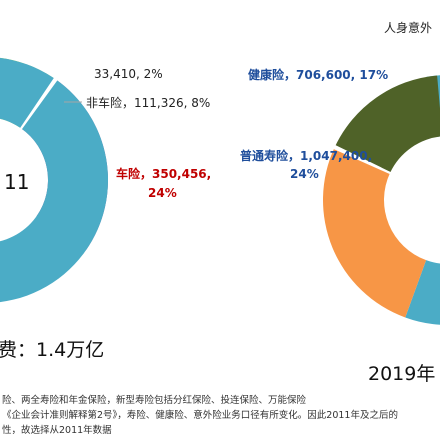 The image size is (440, 440). I want to click on left-slice-label-non-auto: 非车险，111,326, 8%, so click(148, 102).